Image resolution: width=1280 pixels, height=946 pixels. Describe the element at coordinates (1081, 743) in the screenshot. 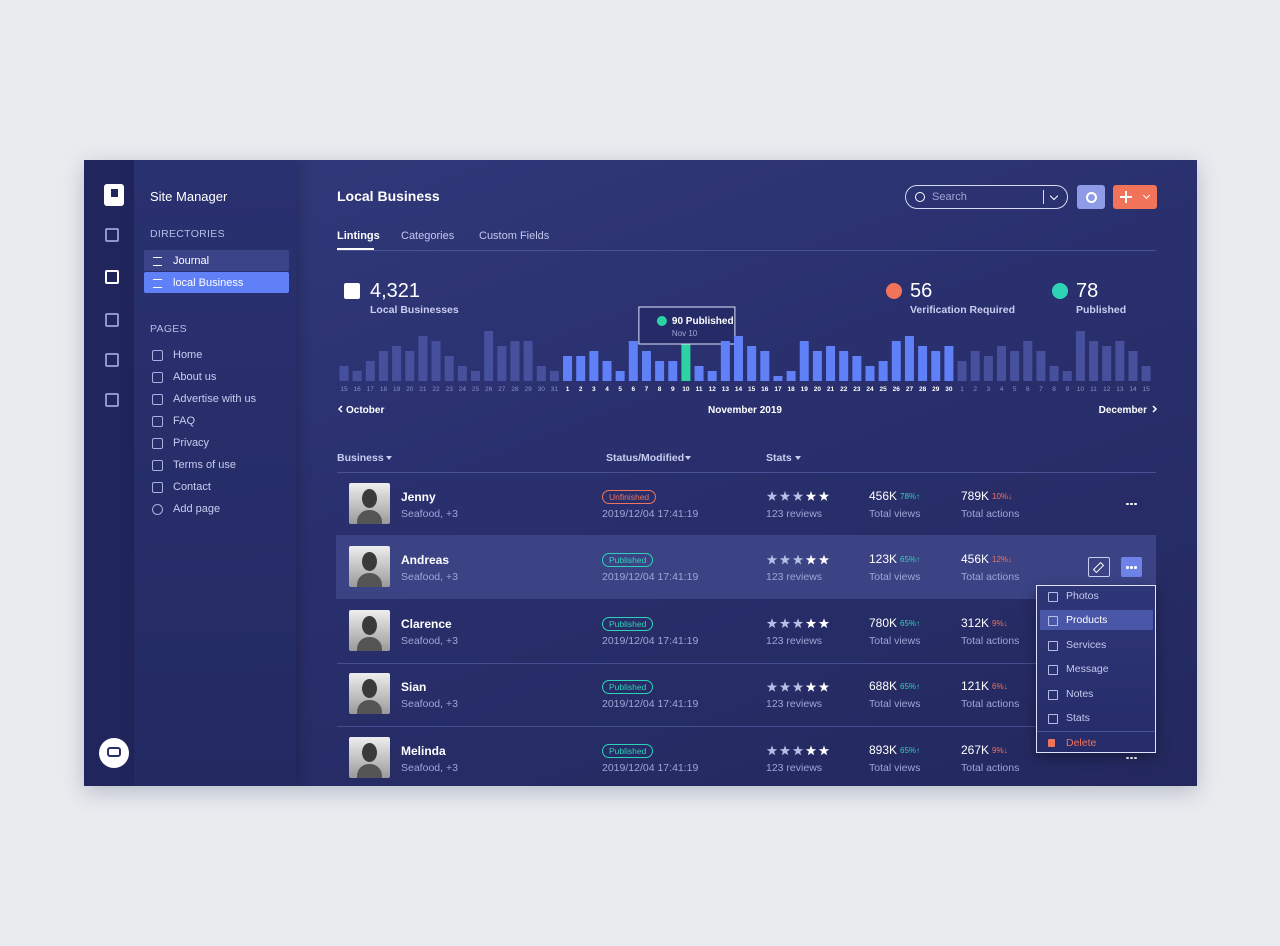

I see `menu-delete: Delete` at that location.